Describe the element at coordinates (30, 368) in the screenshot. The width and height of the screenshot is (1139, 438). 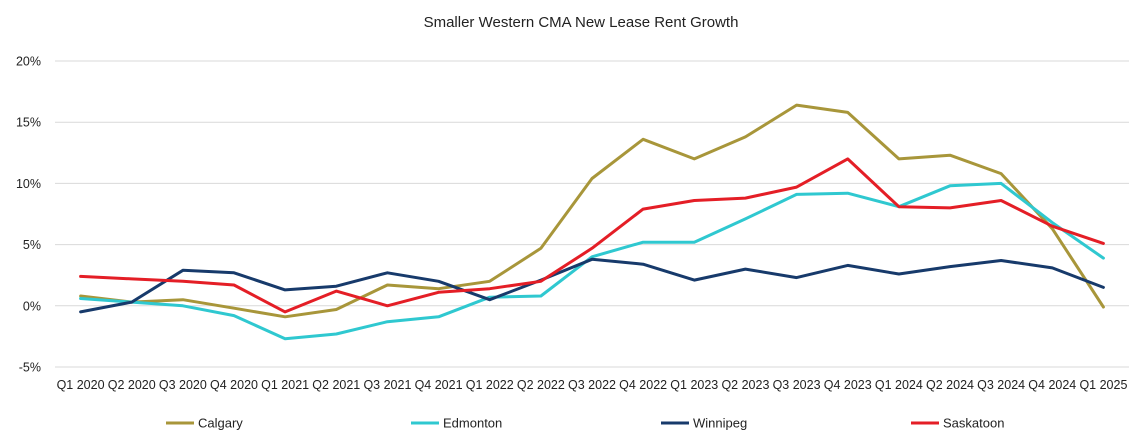
I see `y-tick-label: -5%` at that location.